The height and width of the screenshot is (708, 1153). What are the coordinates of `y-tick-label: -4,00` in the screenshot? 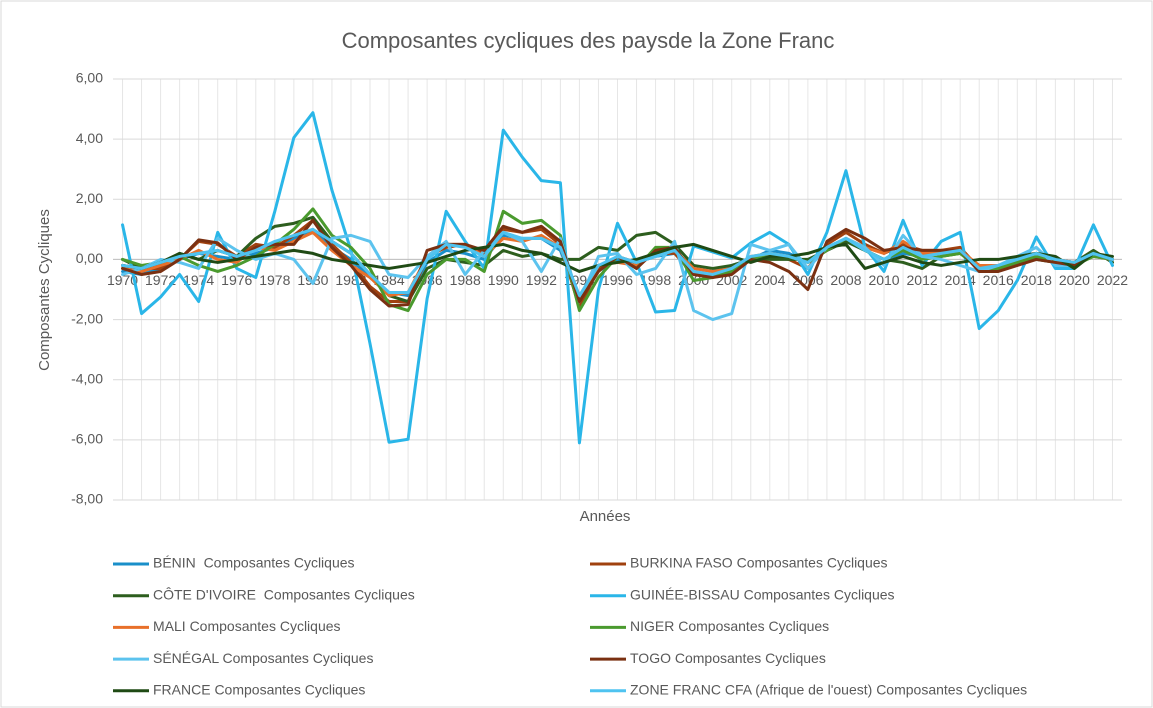 It's located at (87, 378).